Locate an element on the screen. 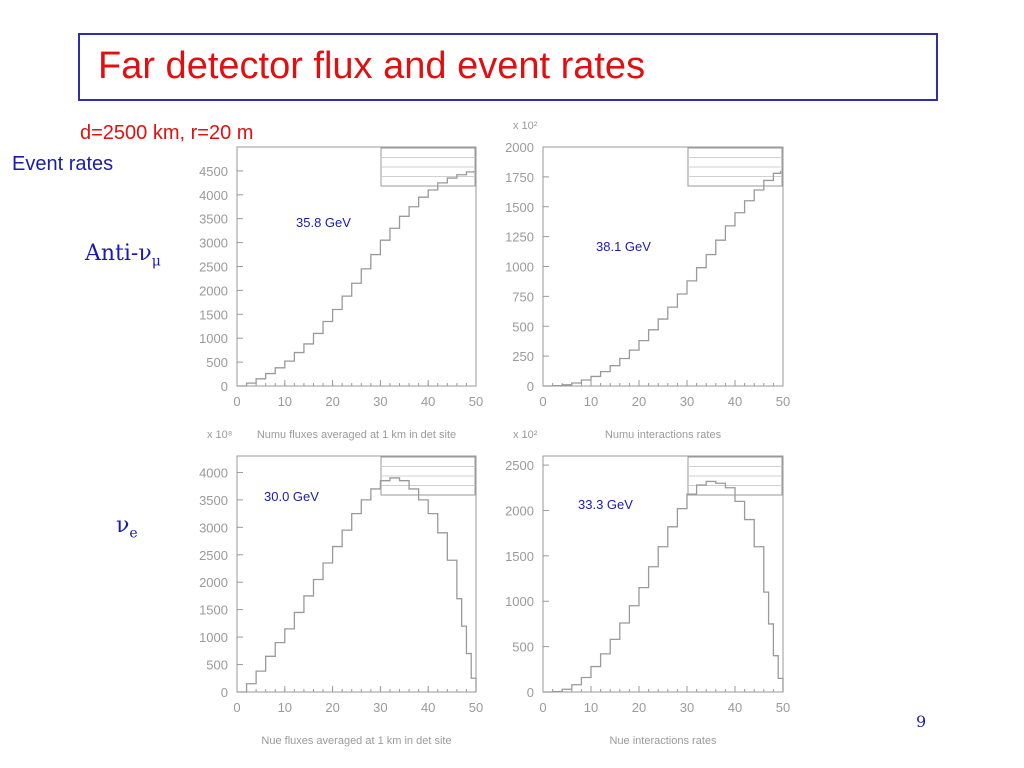  x-axis-label: Nue interactions rates is located at coordinates (663, 741).